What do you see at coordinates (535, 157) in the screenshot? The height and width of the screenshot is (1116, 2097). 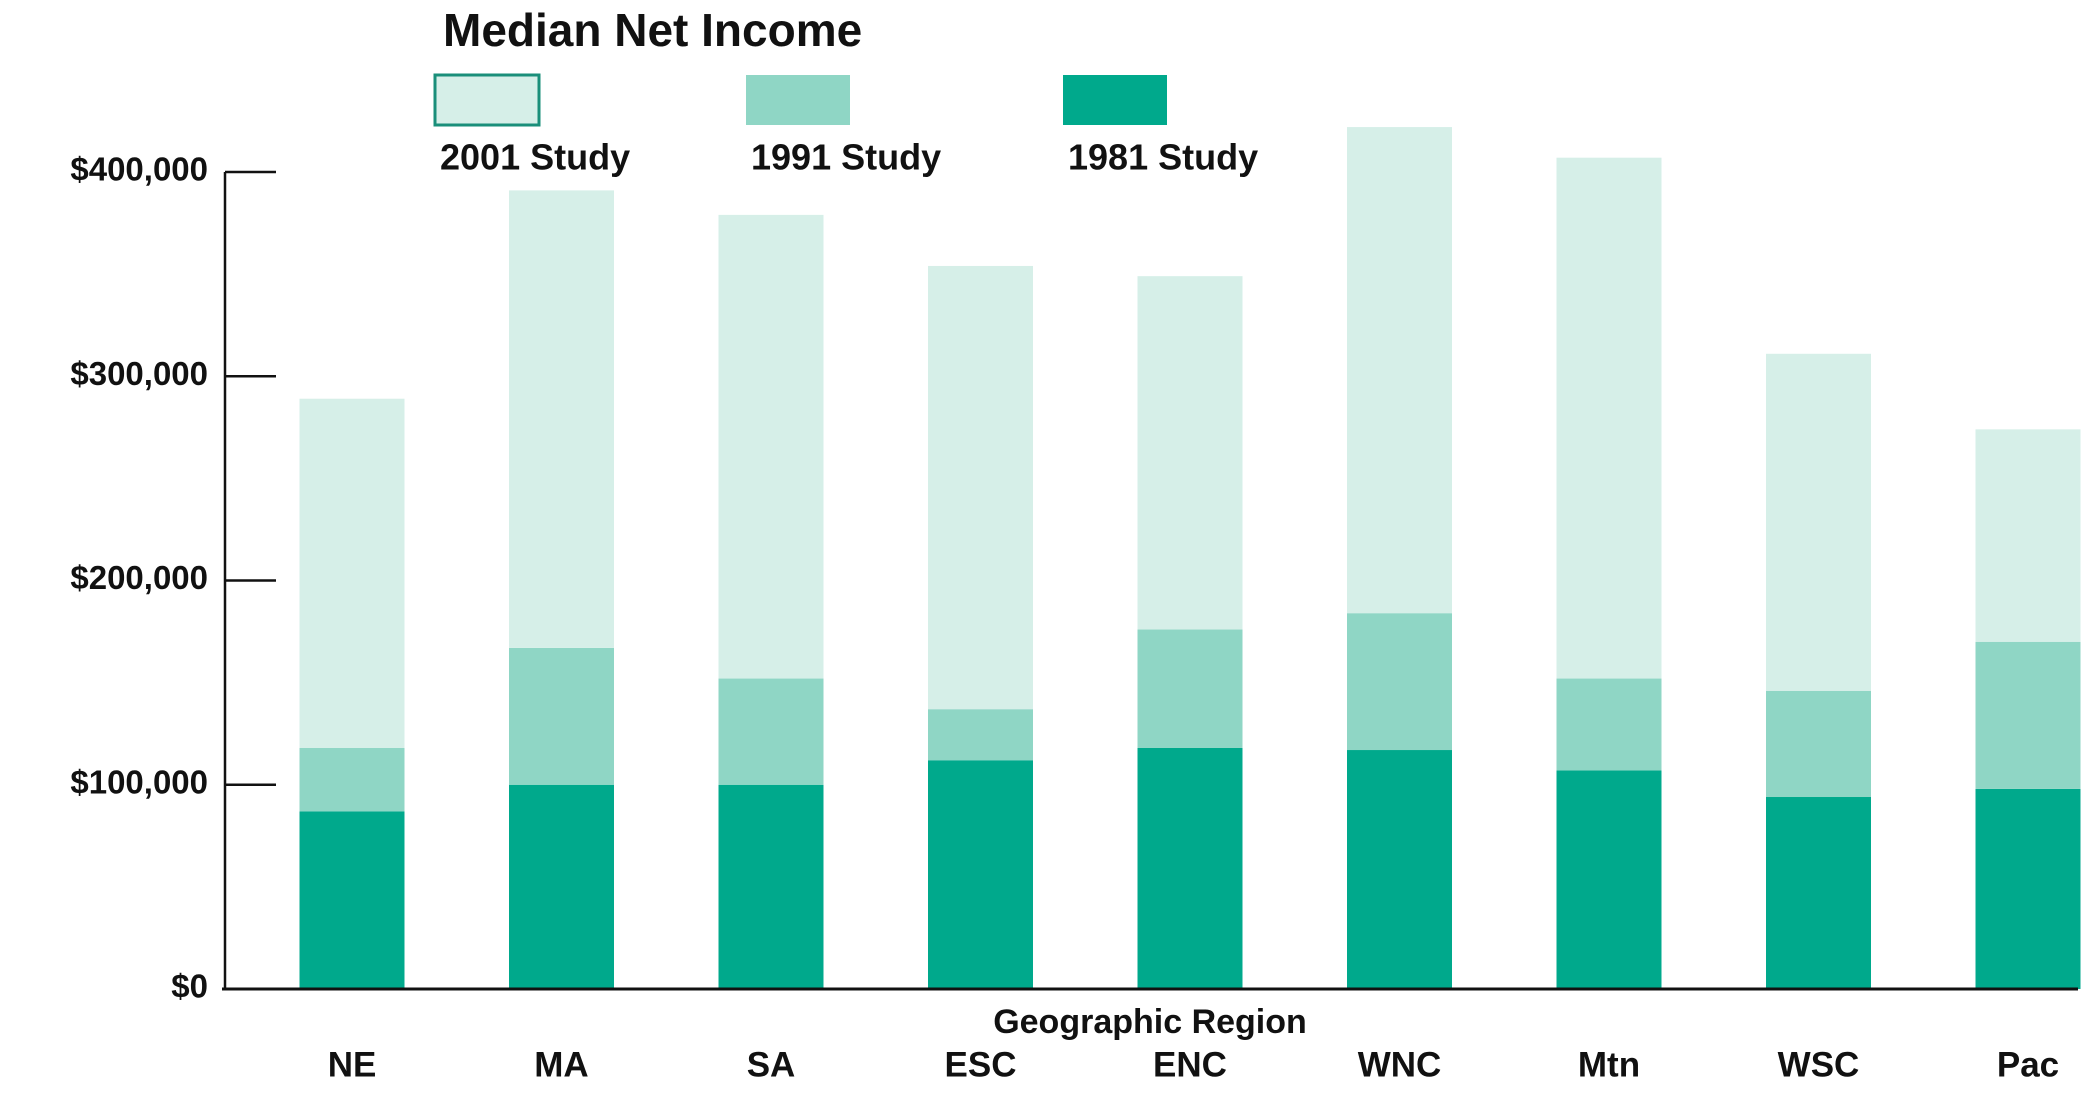 I see `legend-label: 2001 Study` at bounding box center [535, 157].